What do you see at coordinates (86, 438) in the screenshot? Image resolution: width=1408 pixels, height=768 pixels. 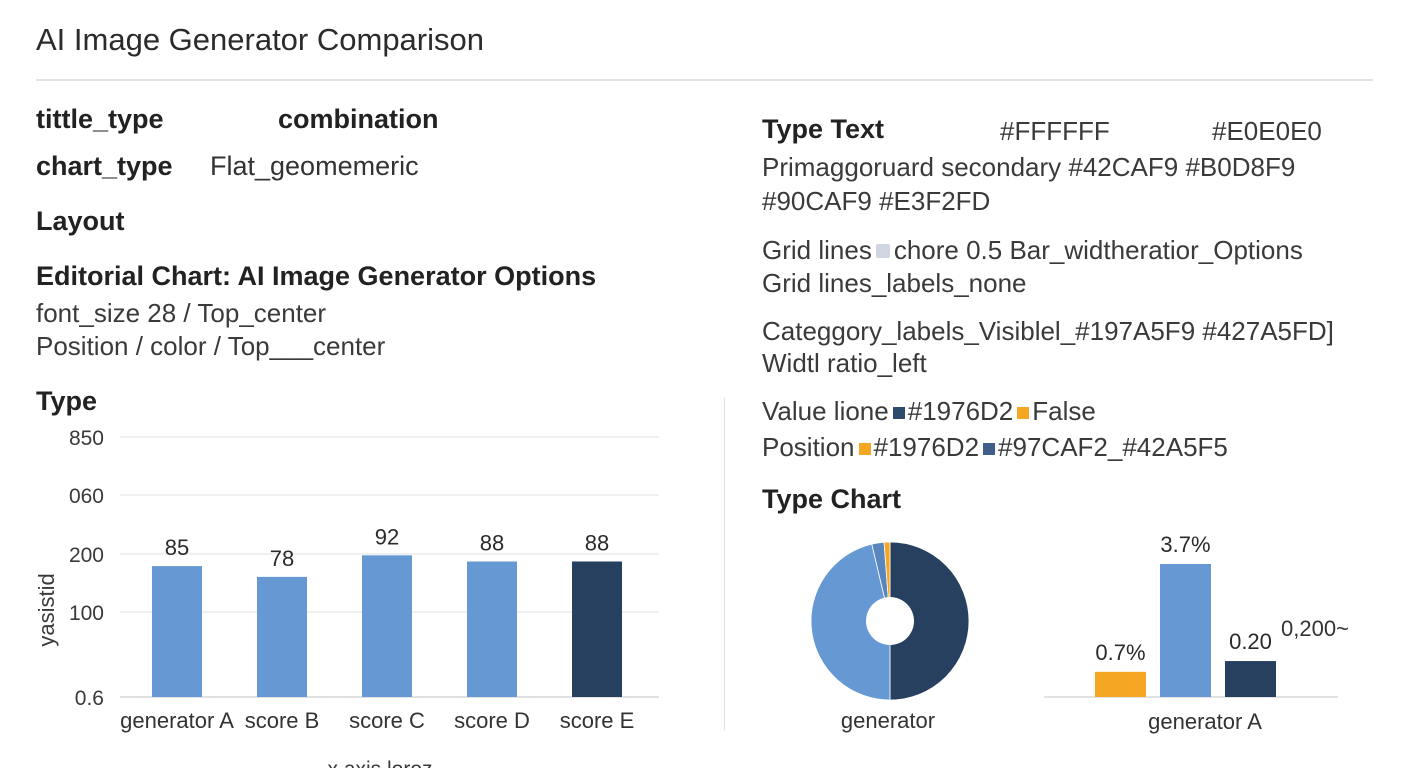 I see `y-tick-label: 850` at bounding box center [86, 438].